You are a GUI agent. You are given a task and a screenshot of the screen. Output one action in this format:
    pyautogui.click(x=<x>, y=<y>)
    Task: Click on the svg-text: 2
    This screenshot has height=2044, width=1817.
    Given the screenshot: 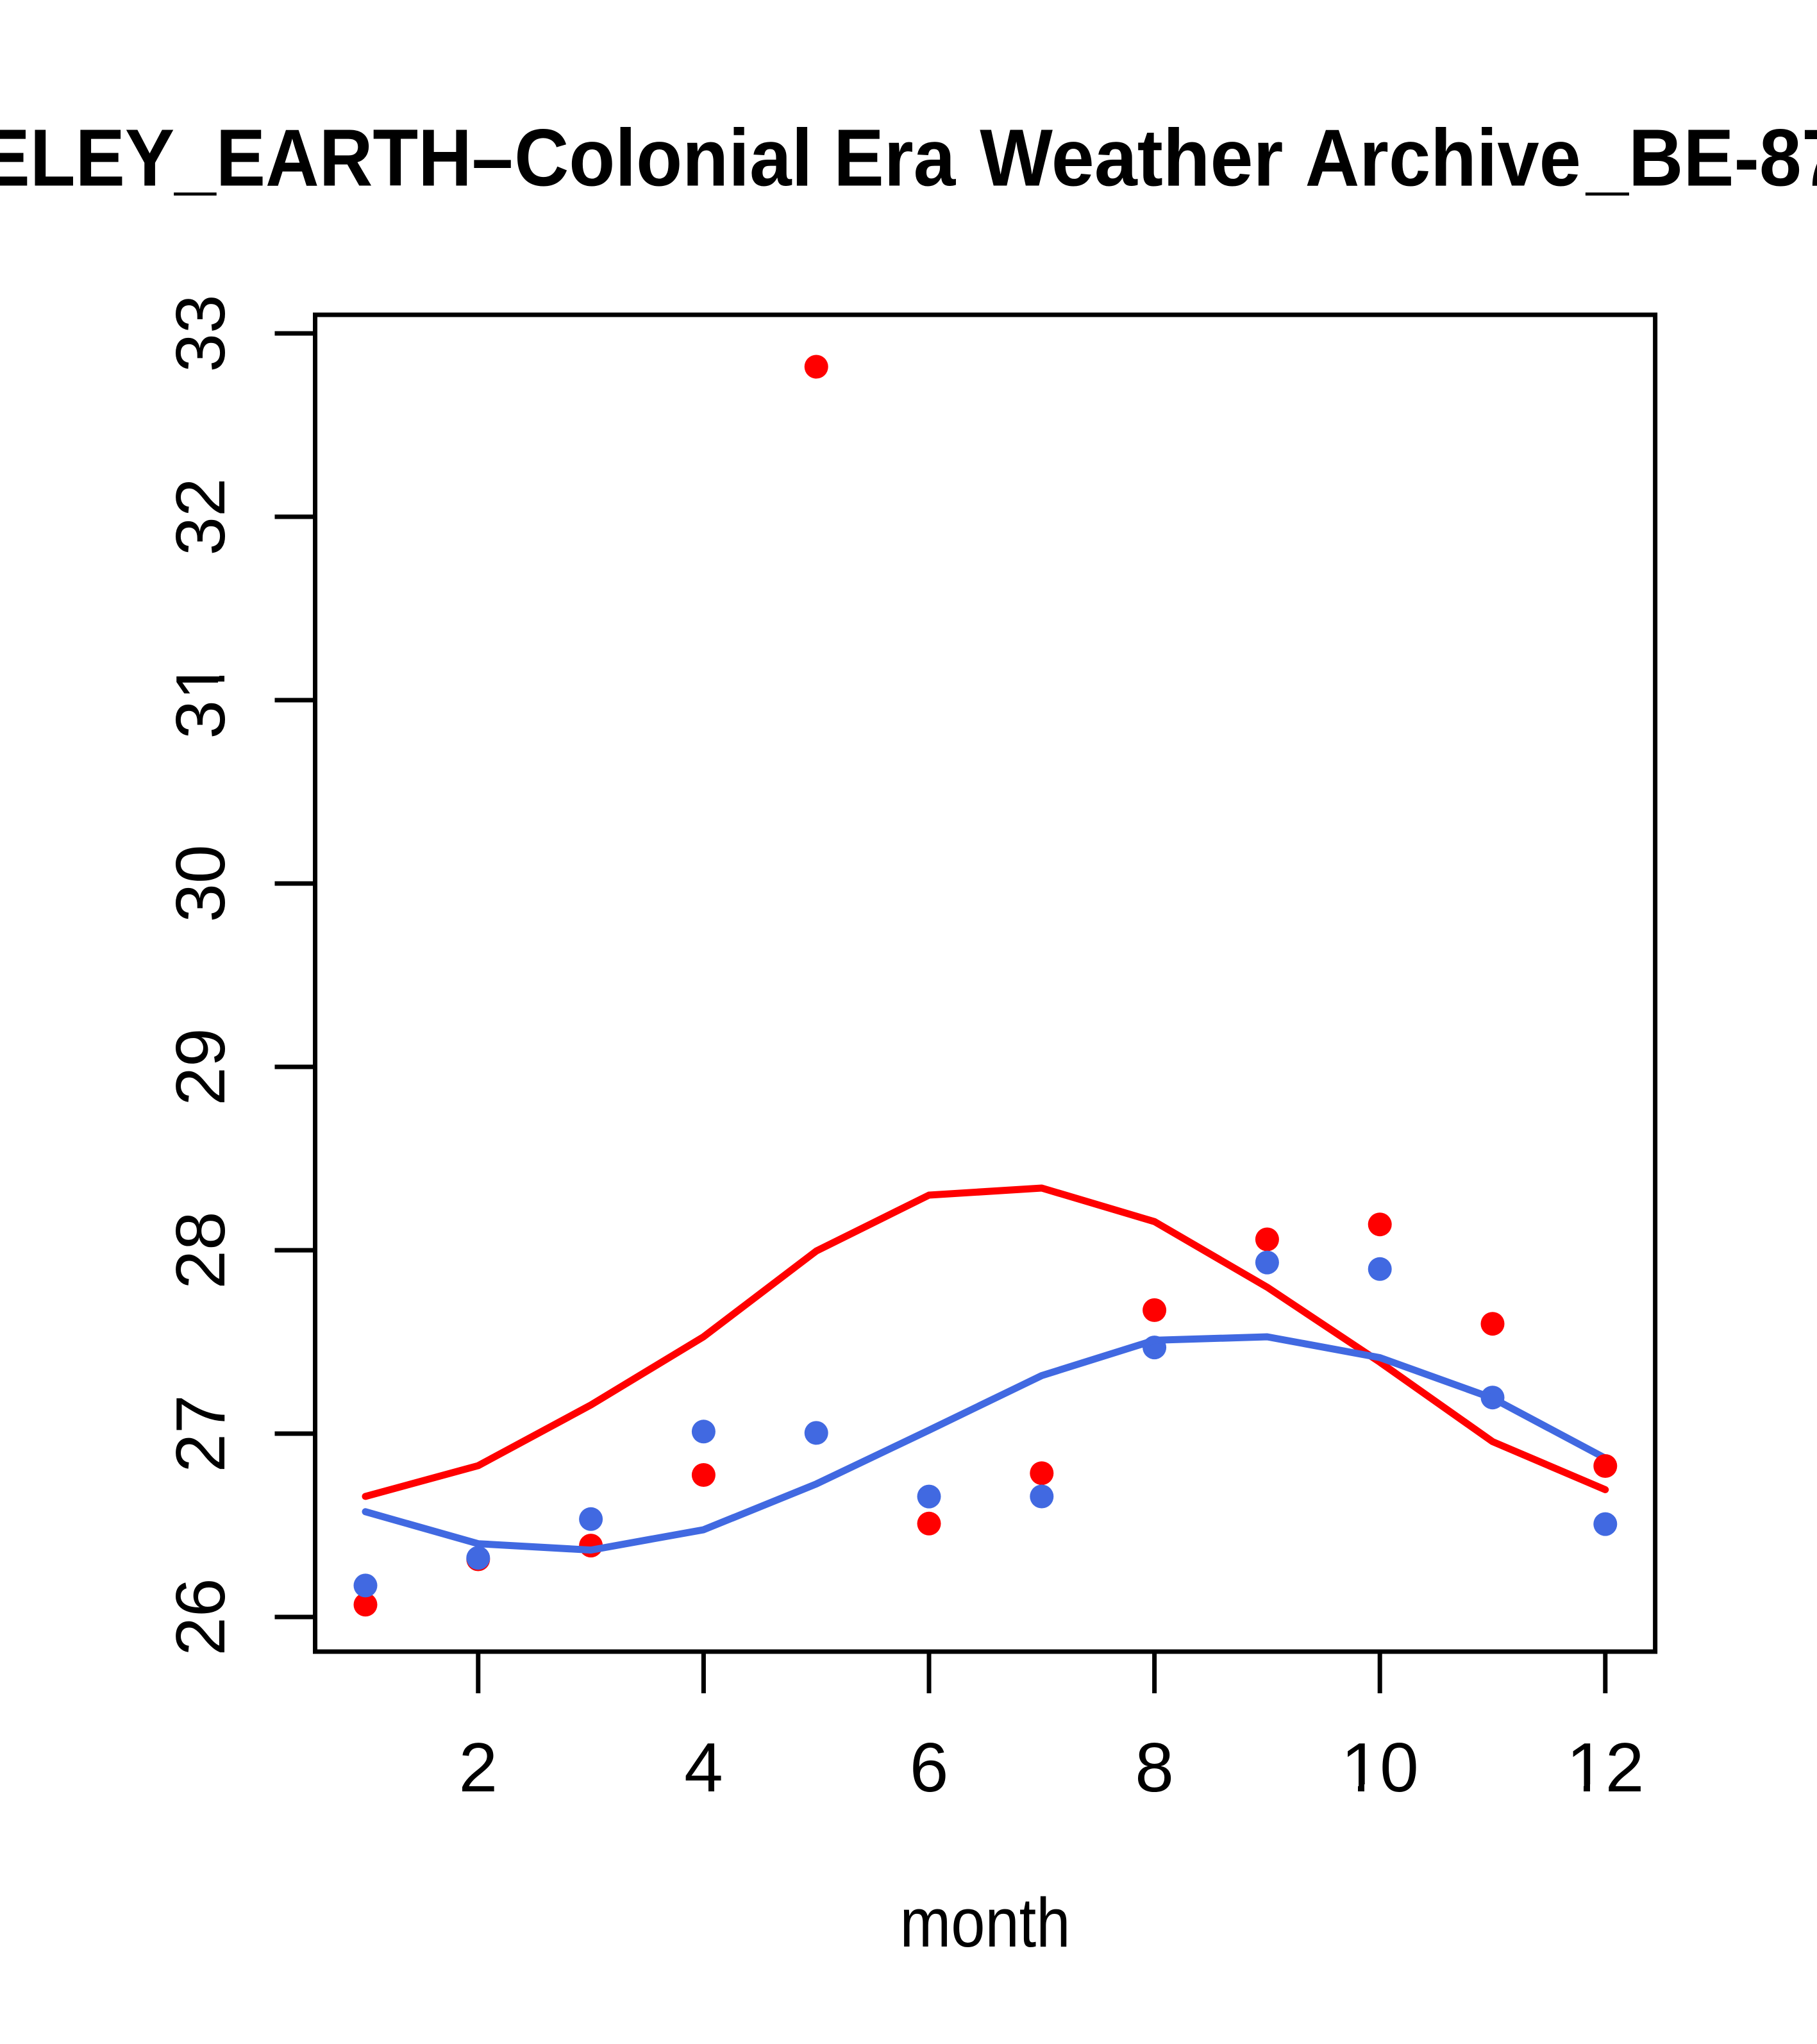 What is the action you would take?
    pyautogui.click(x=478, y=1768)
    